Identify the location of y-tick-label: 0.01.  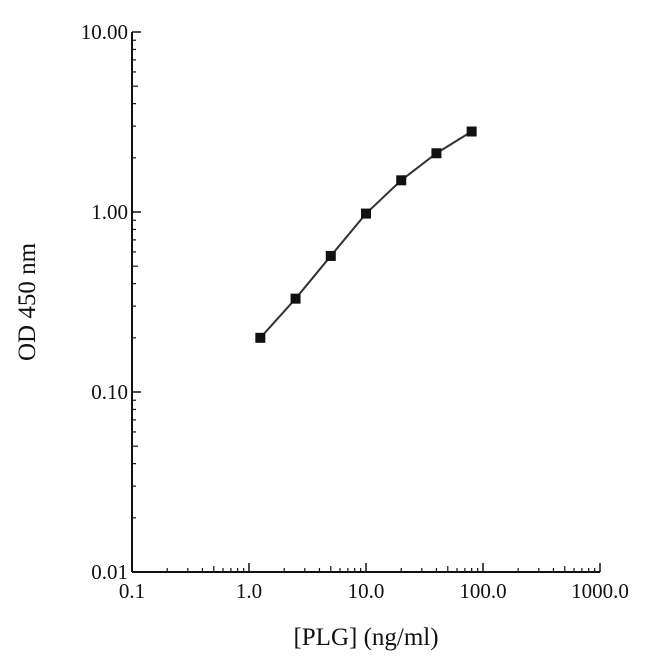
(109, 572).